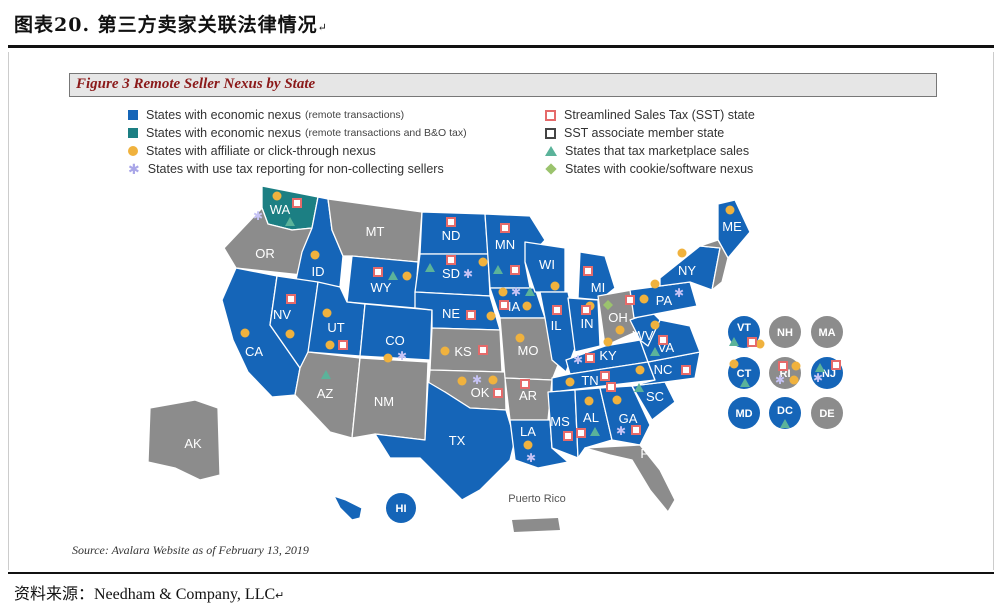 Image resolution: width=1000 pixels, height=608 pixels. I want to click on dark-square-outline-icon, so click(550, 133).